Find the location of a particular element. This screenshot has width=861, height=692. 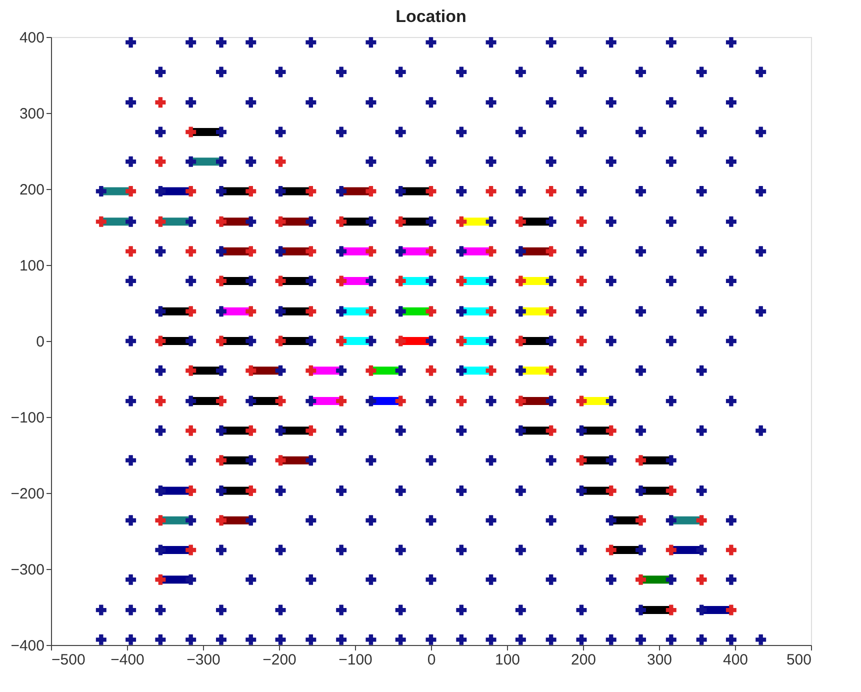

x-tick-label: −400 is located at coordinates (127, 660).